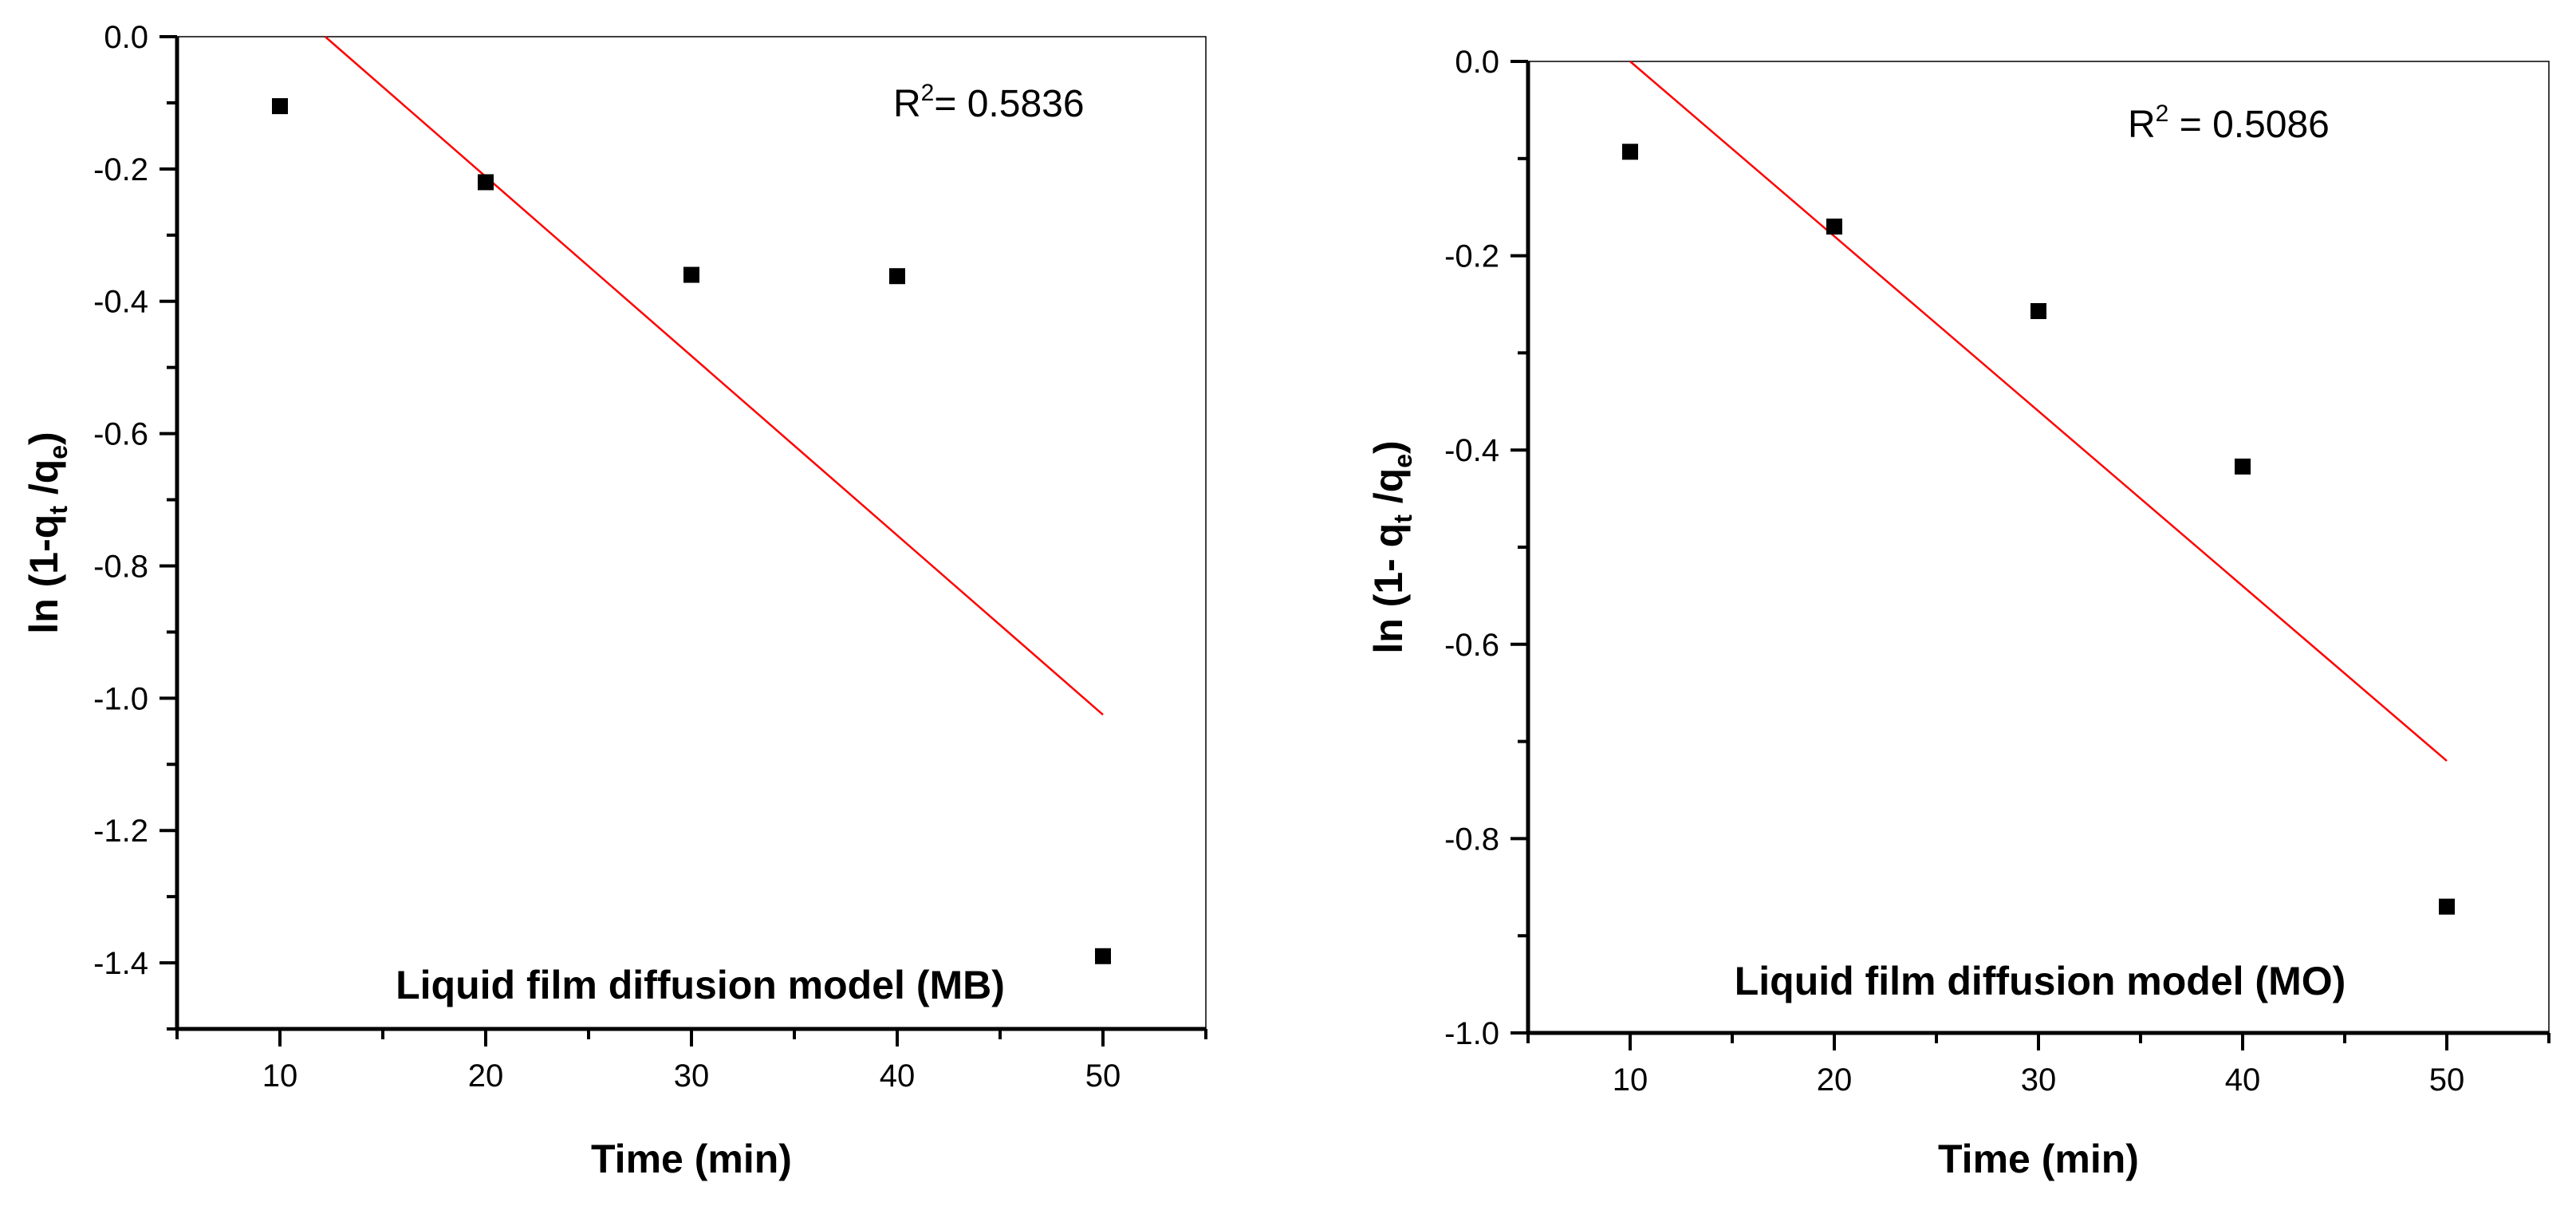 This screenshot has width=2576, height=1210. I want to click on chart-title: Liquid film diffusion model (MB), so click(700, 985).